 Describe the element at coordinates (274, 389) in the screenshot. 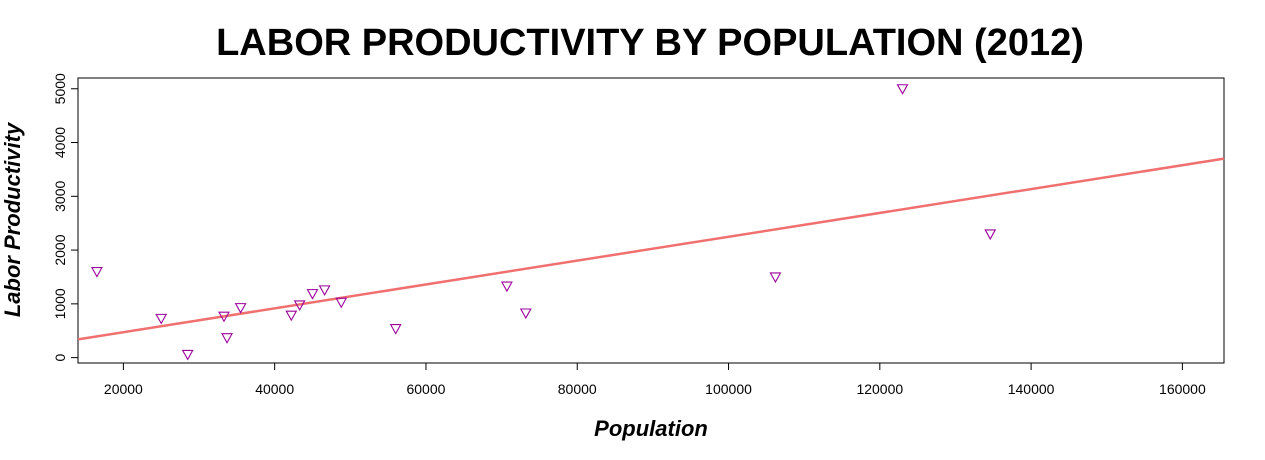

I see `x-tick-label: 40000` at that location.